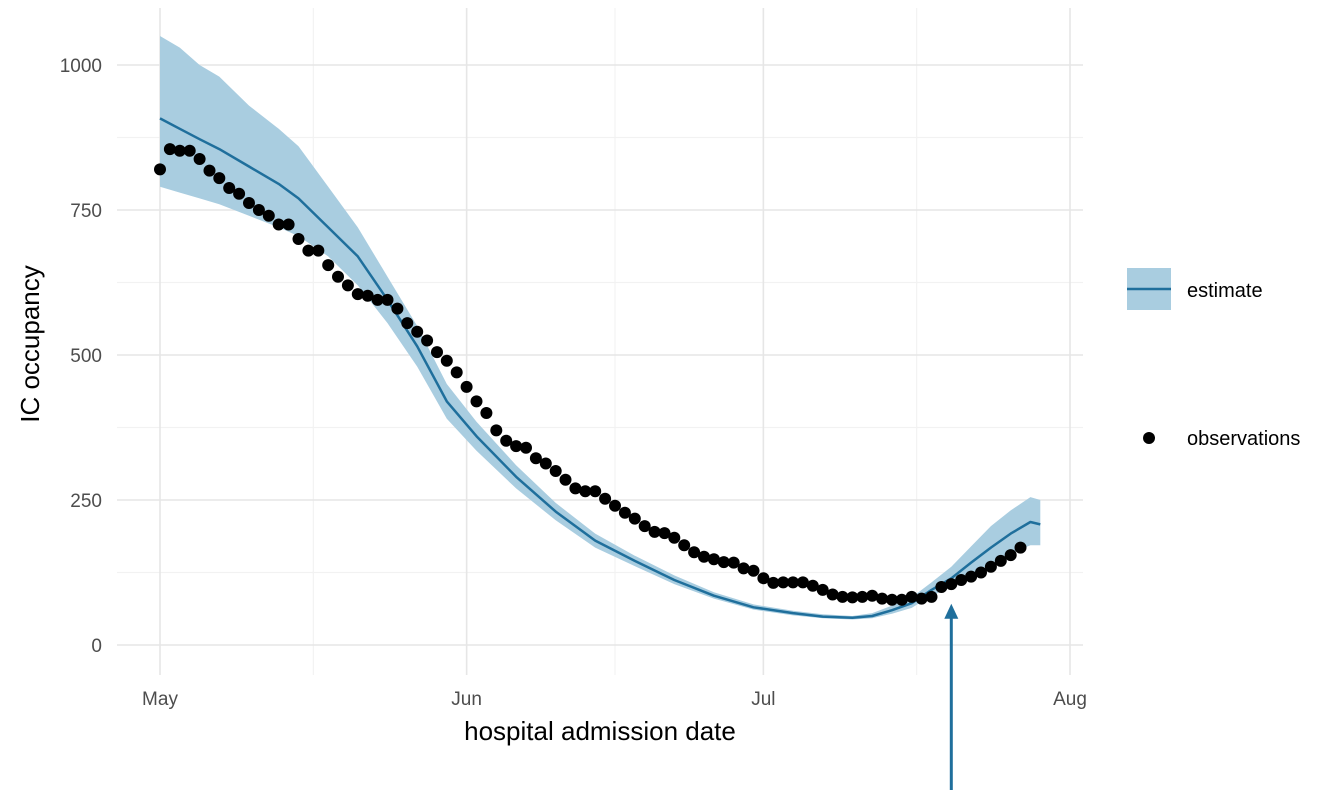 The image size is (1320, 792). Describe the element at coordinates (763, 699) in the screenshot. I see `x-tick-label: Jul` at that location.